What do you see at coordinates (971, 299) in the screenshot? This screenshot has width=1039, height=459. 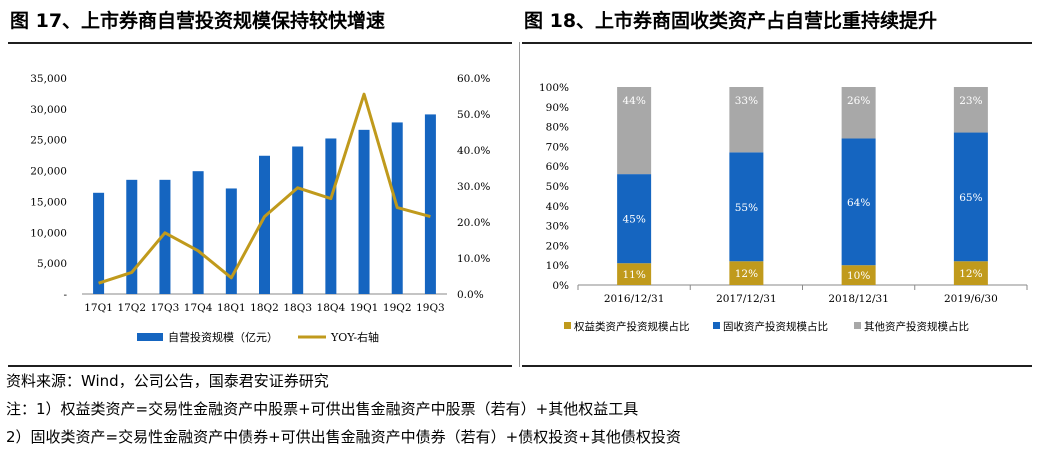 I see `x-tick-label: 2019/6/30` at bounding box center [971, 299].